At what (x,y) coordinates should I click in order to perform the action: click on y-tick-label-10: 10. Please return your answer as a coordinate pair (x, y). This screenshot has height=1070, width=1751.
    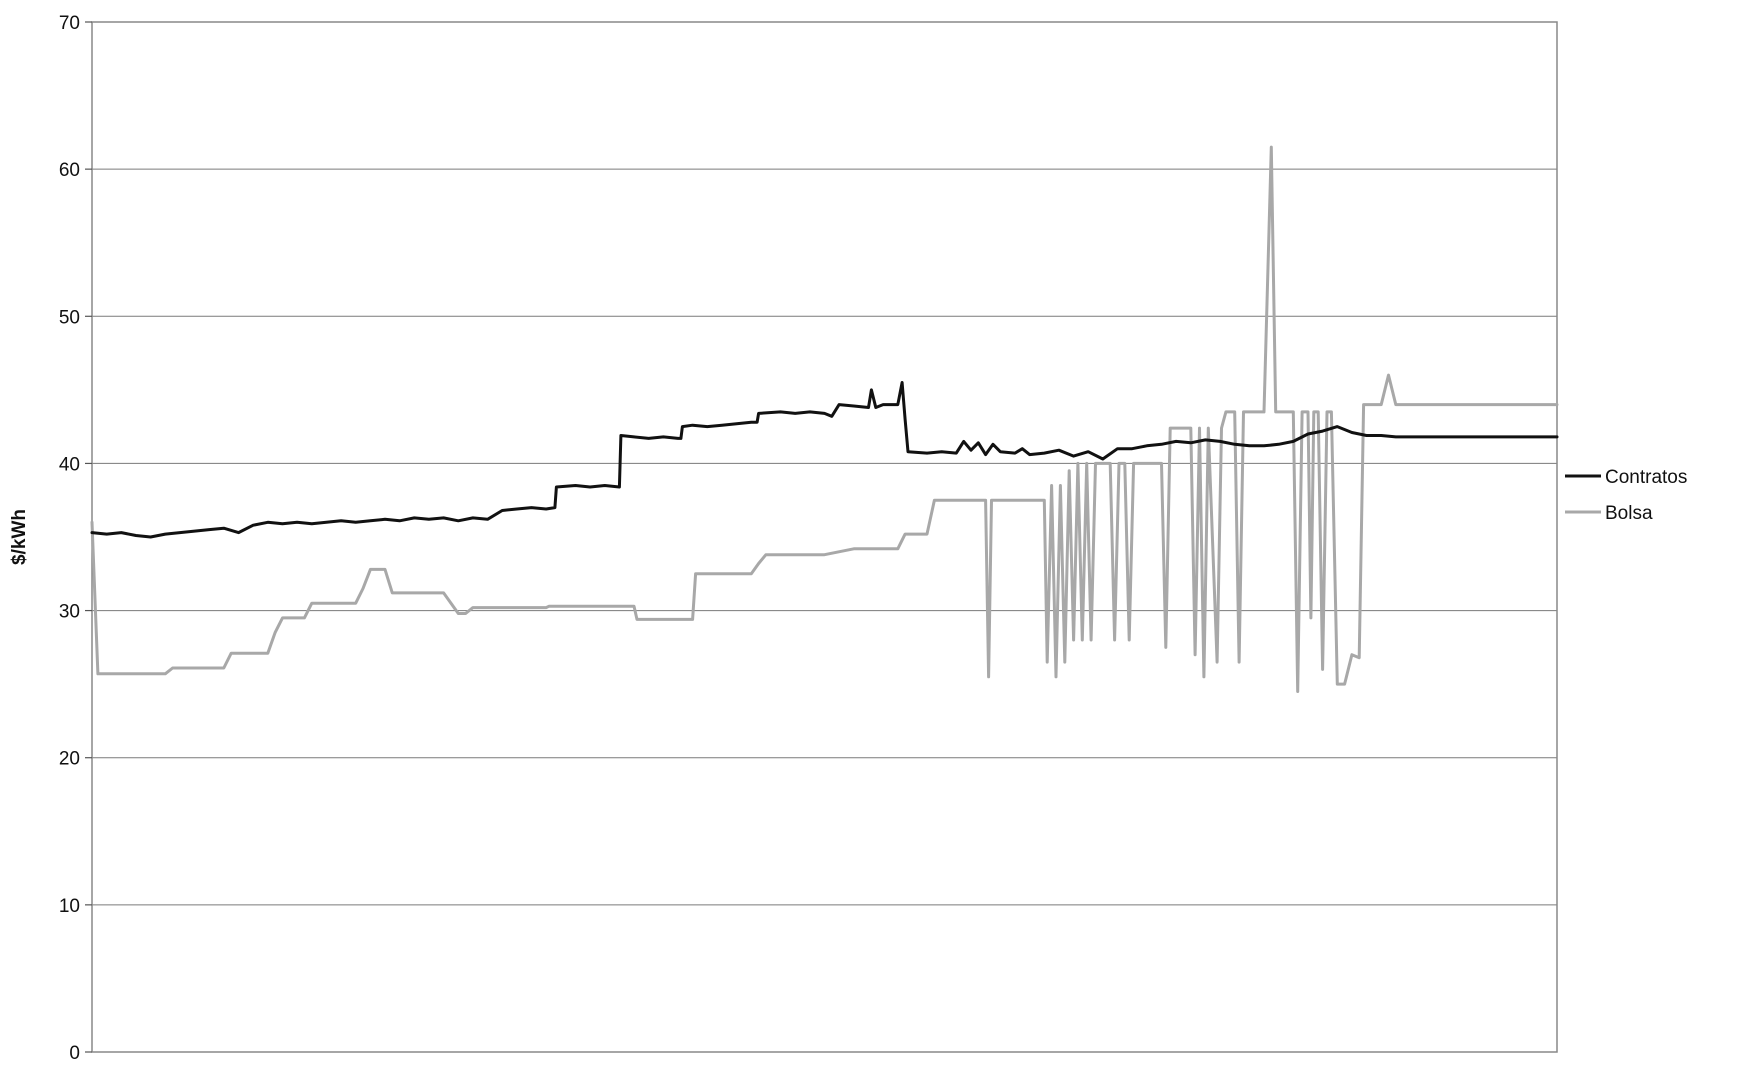
    Looking at the image, I should click on (69, 906).